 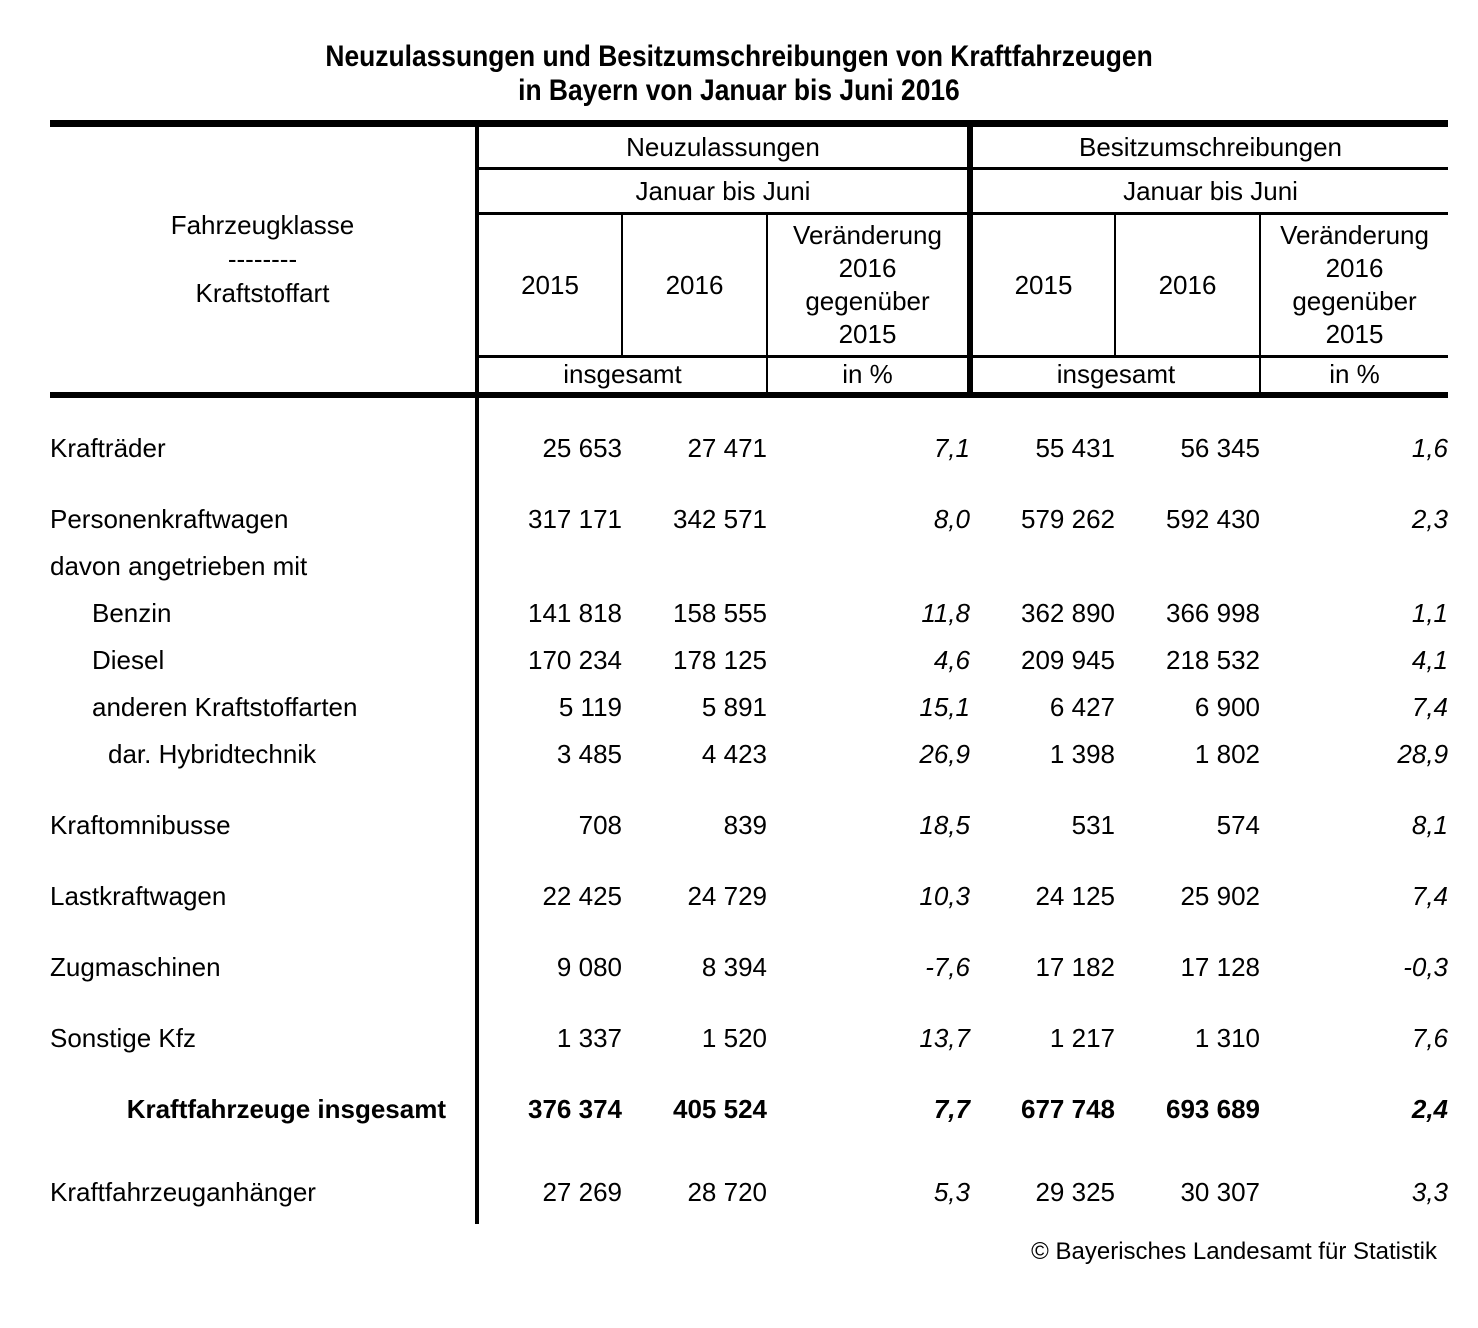 I want to click on cell-bpct: 1,1, so click(x=1430, y=612).